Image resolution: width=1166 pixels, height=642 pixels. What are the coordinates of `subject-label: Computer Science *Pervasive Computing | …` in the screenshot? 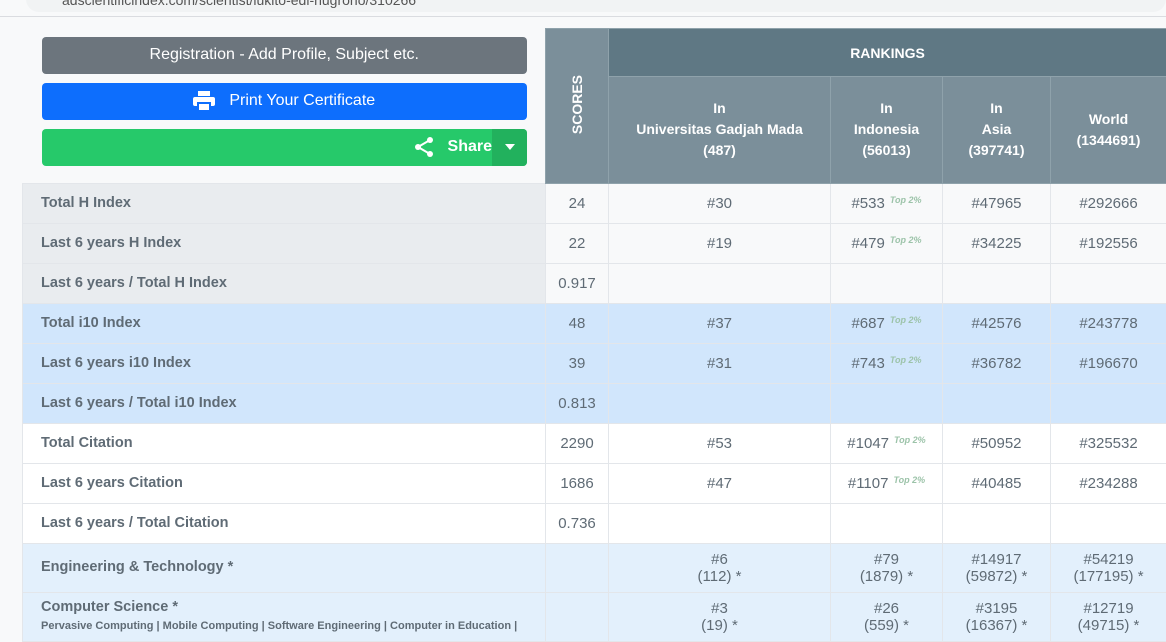 It's located at (284, 616).